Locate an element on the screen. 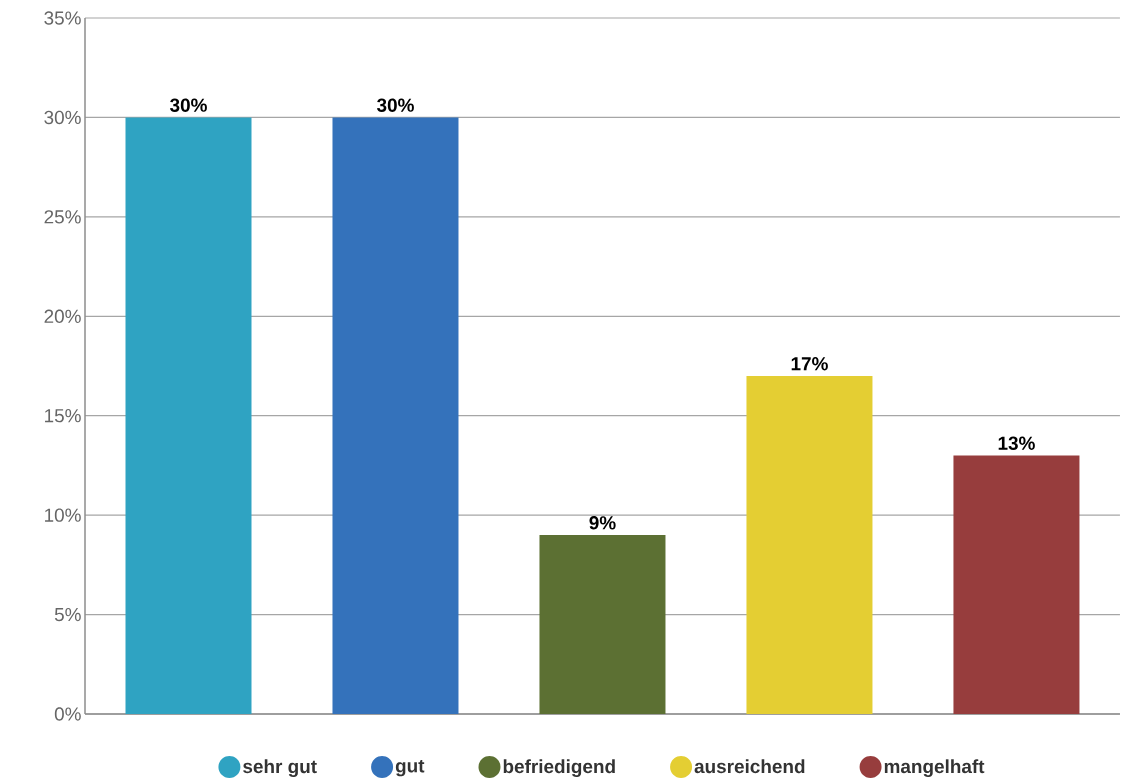  y-tick-label: 25% is located at coordinates (62, 217).